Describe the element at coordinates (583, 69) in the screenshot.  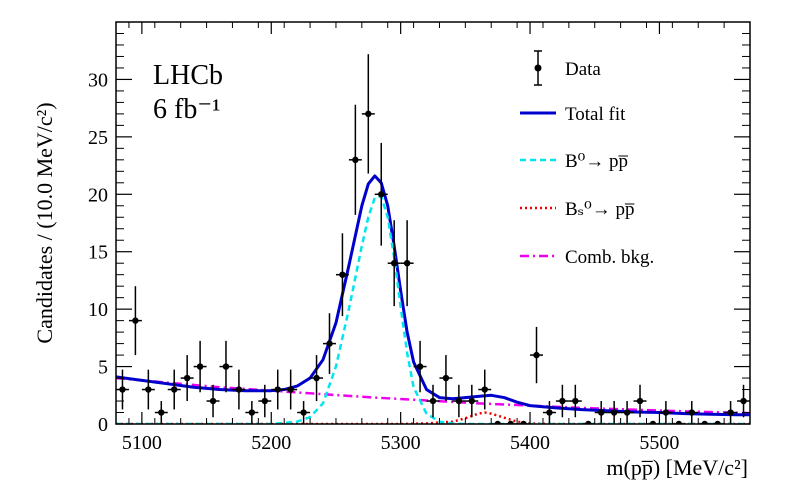
I see `legend-label: Data` at that location.